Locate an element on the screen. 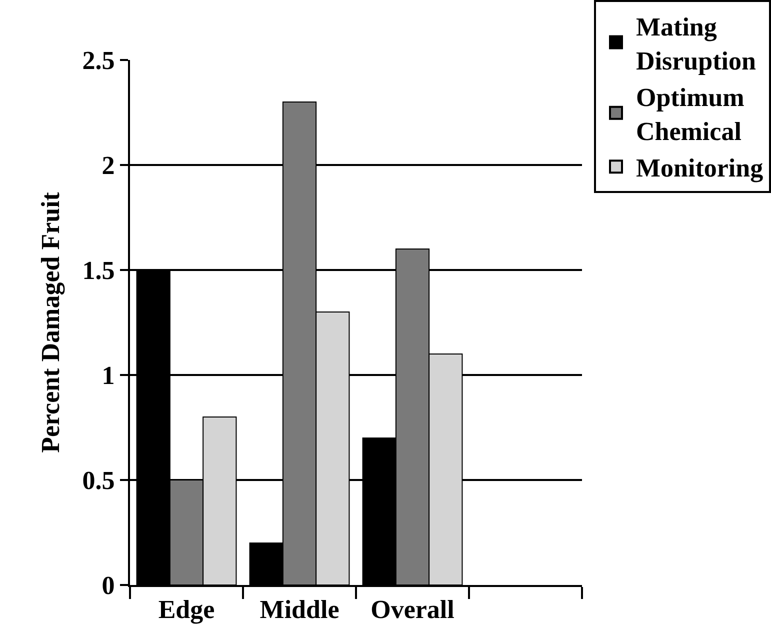 This screenshot has height=639, width=771. legend-label: Optimum Chemical is located at coordinates (690, 114).